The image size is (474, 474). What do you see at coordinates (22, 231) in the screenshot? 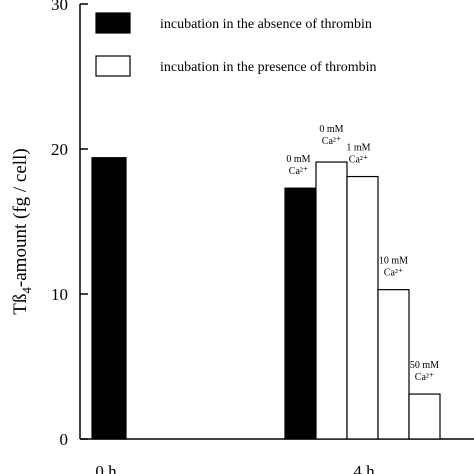
I see `y-axis-title: Tß4-amount (fg / cell)` at bounding box center [22, 231].